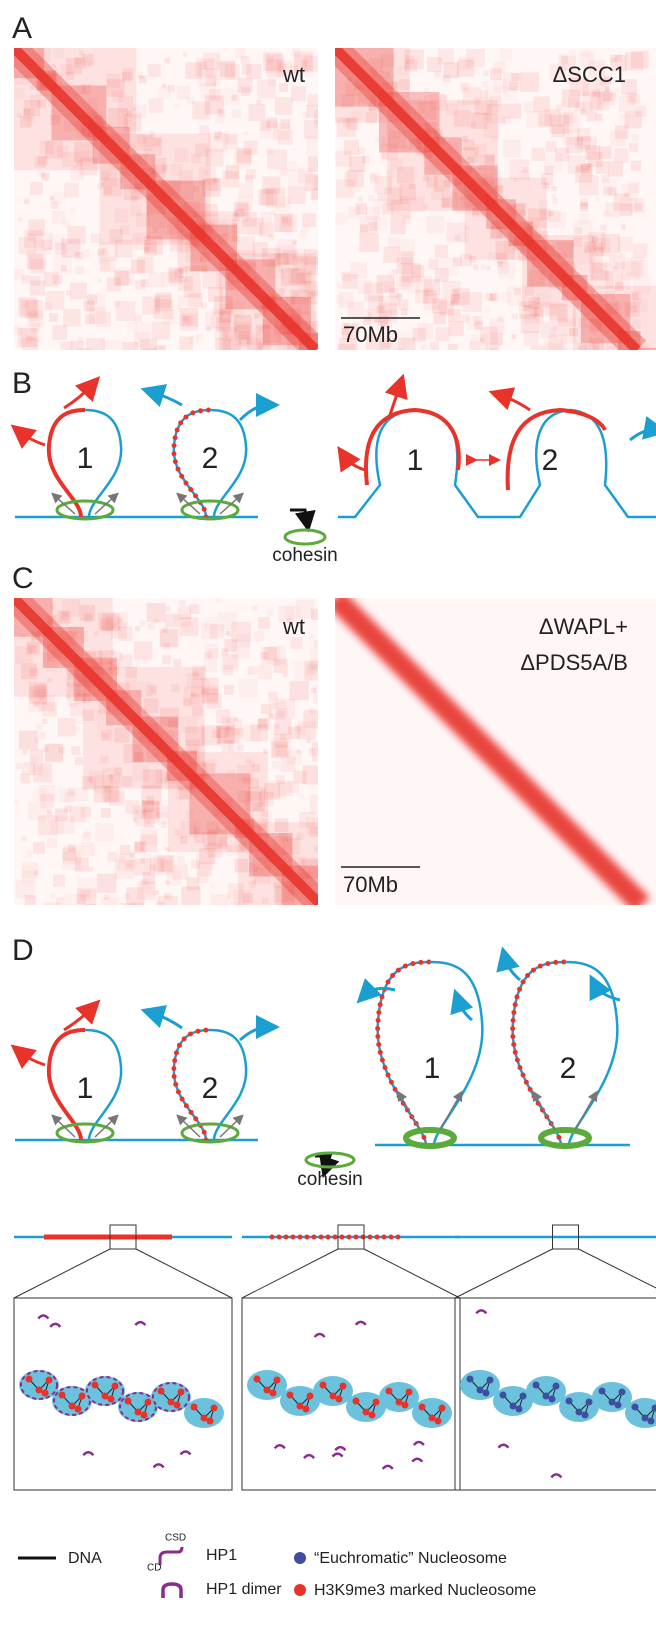  Describe the element at coordinates (492, 751) in the screenshot. I see `diagonal` at that location.